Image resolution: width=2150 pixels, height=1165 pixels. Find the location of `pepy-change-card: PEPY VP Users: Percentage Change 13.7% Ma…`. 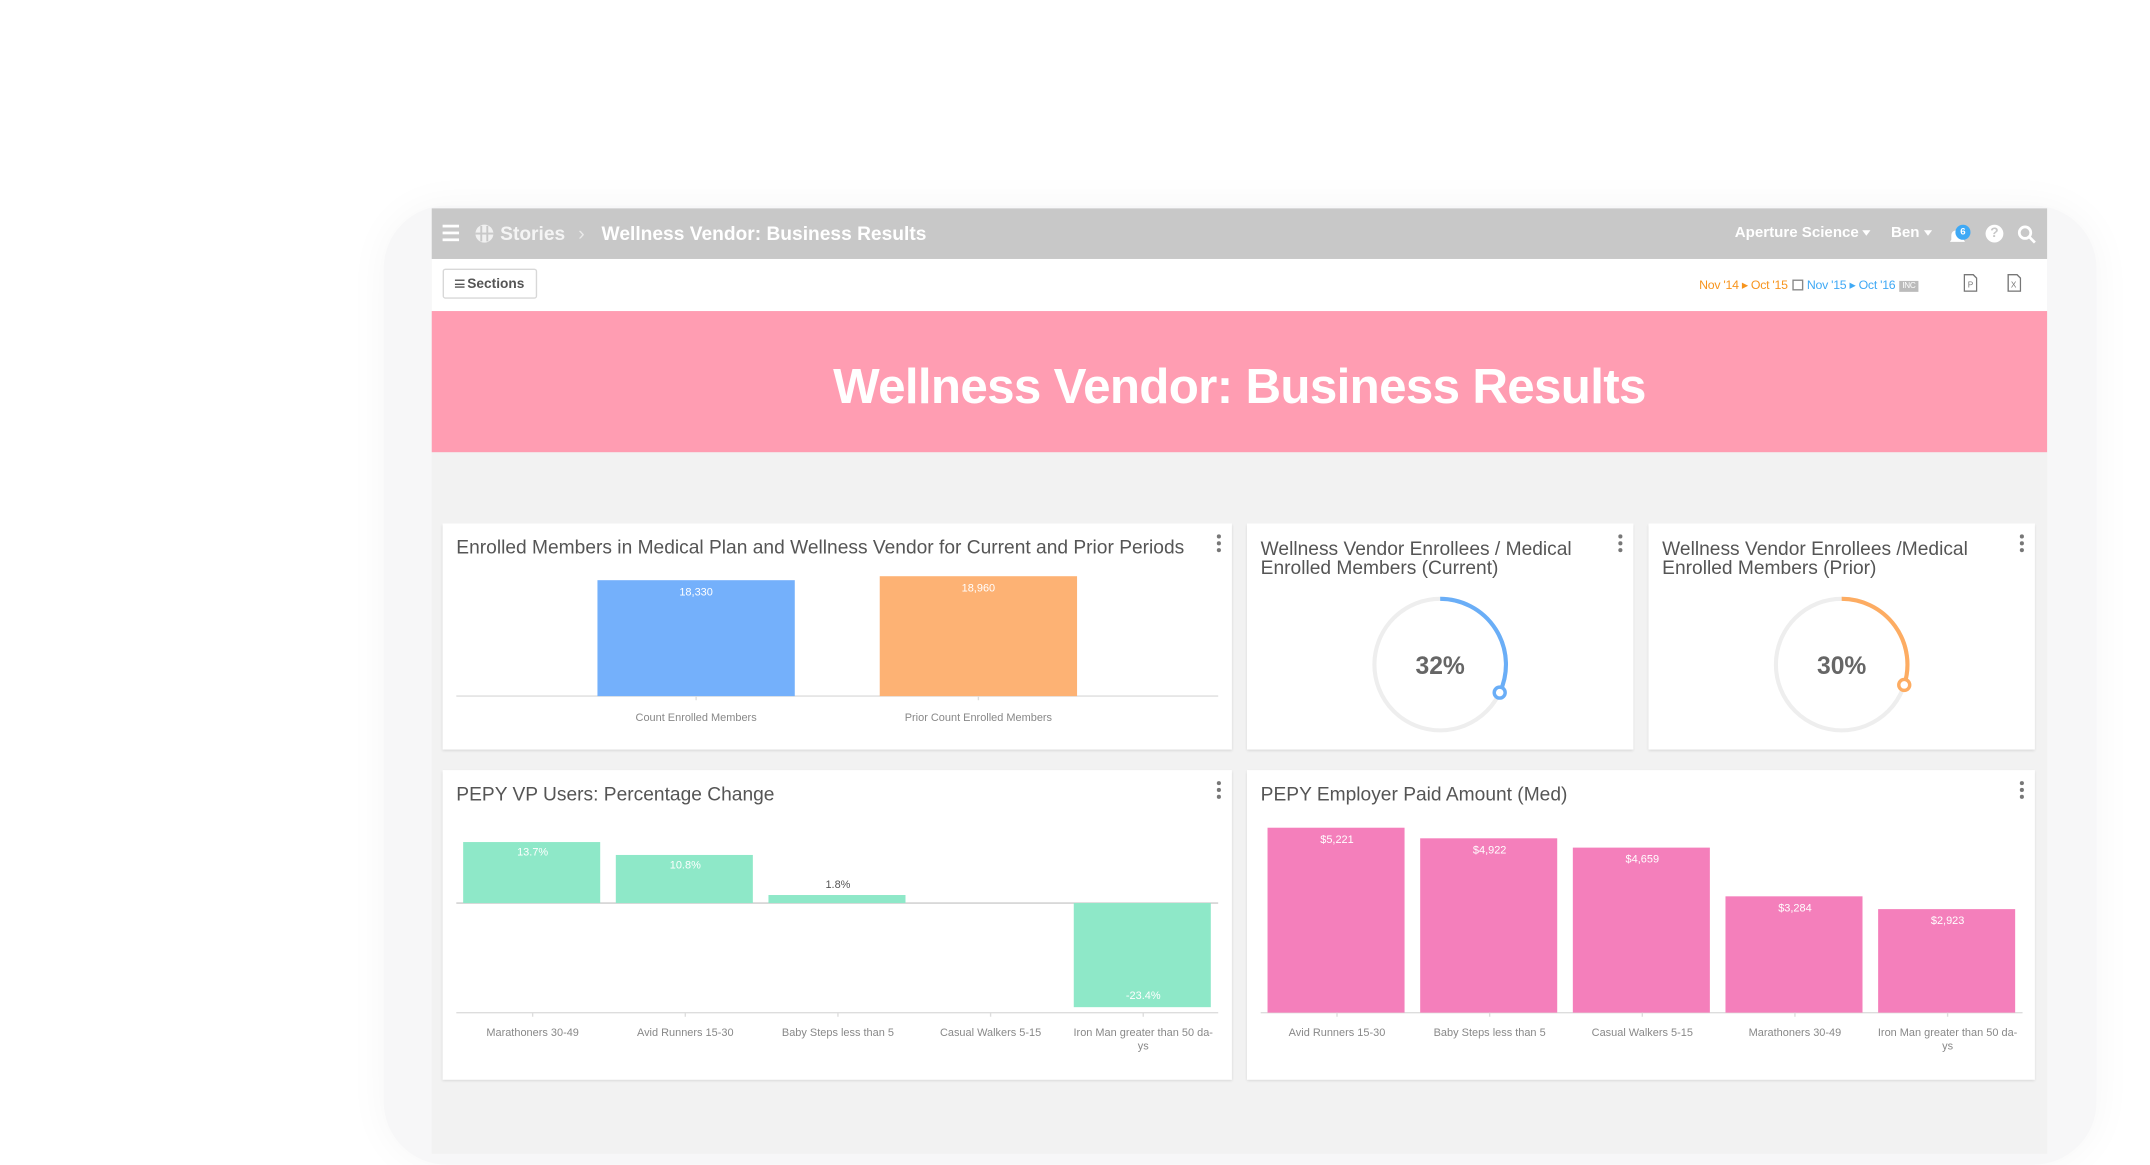

pepy-change-card: PEPY VP Users: Percentage Change 13.7% Ma… is located at coordinates (837, 925).